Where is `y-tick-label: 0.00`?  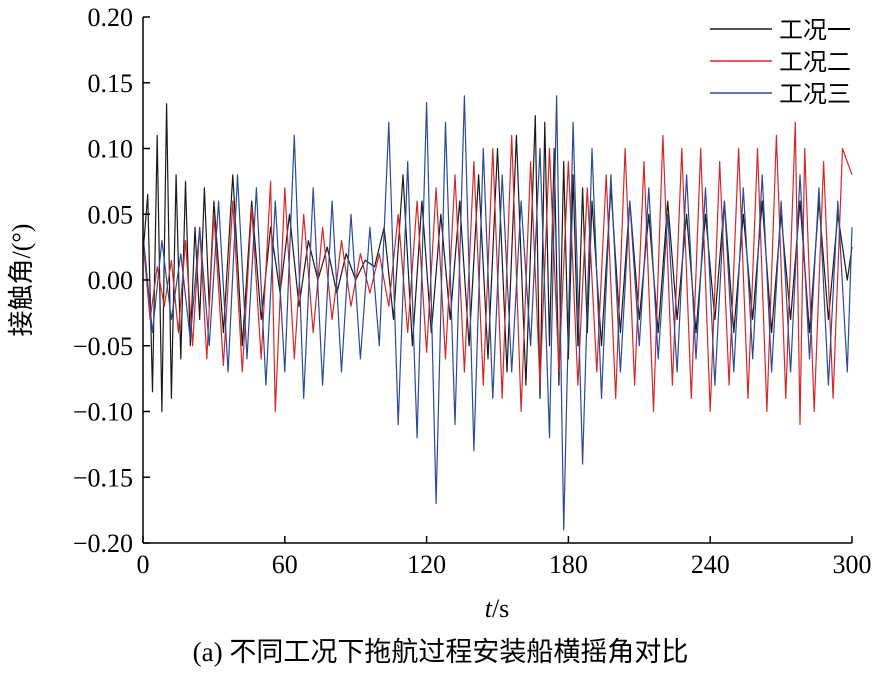 y-tick-label: 0.00 is located at coordinates (111, 280).